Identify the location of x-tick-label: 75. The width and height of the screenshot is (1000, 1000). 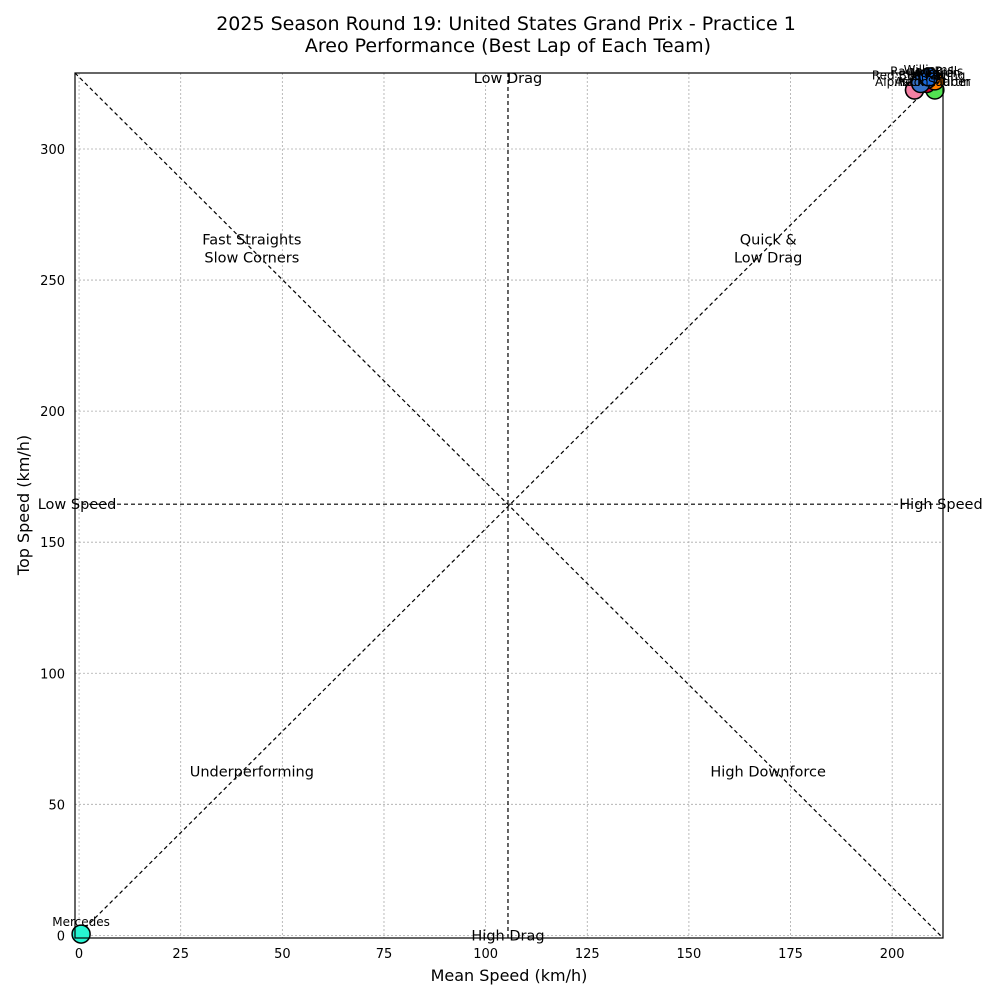
(384, 954).